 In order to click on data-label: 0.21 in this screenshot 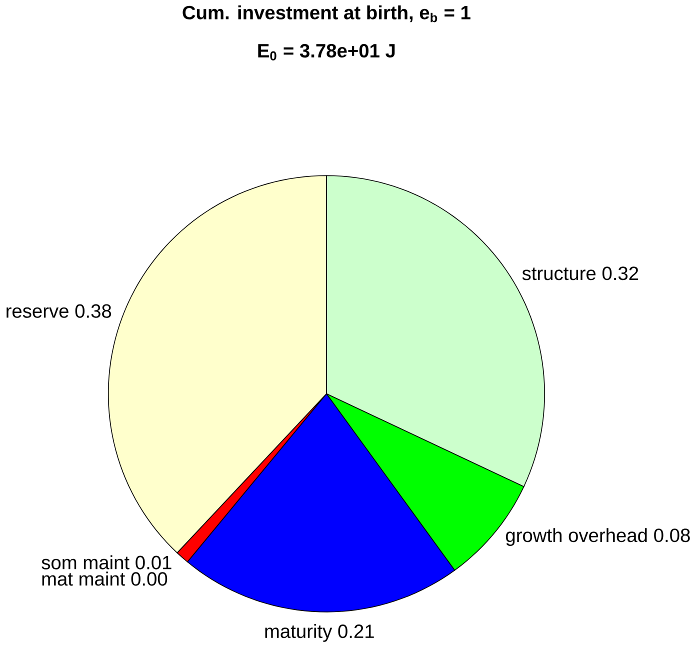, I will do `click(356, 631)`.